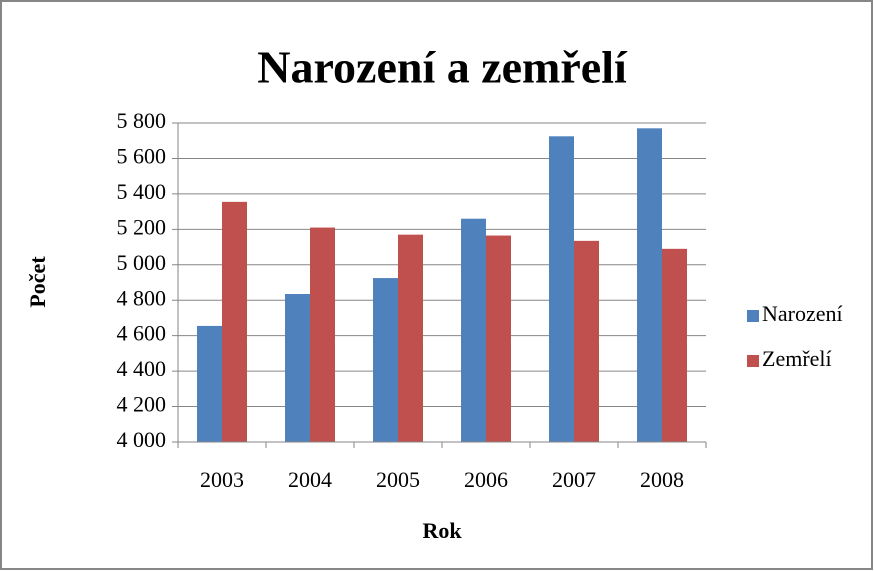 The height and width of the screenshot is (571, 874). Describe the element at coordinates (398, 479) in the screenshot. I see `x-tick-label: 2005` at that location.